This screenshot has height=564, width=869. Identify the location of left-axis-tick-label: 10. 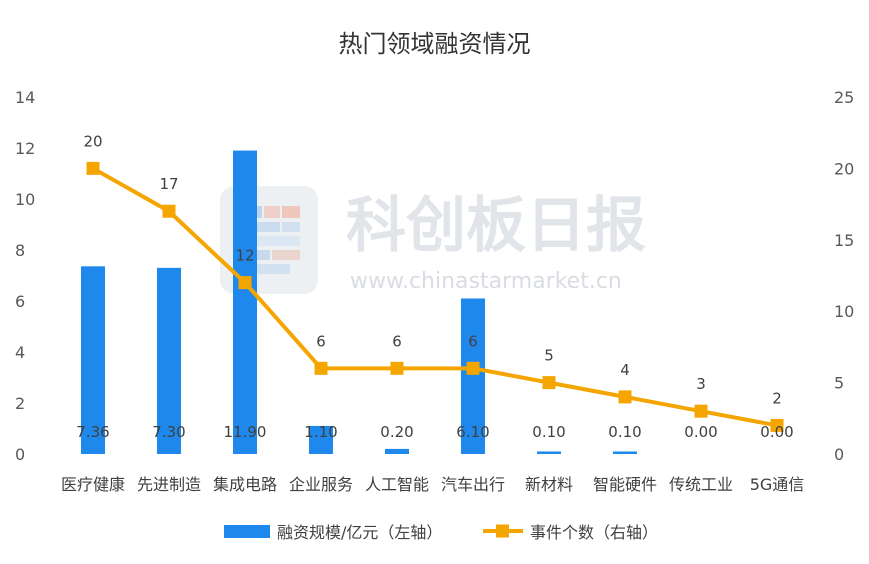
(25, 199).